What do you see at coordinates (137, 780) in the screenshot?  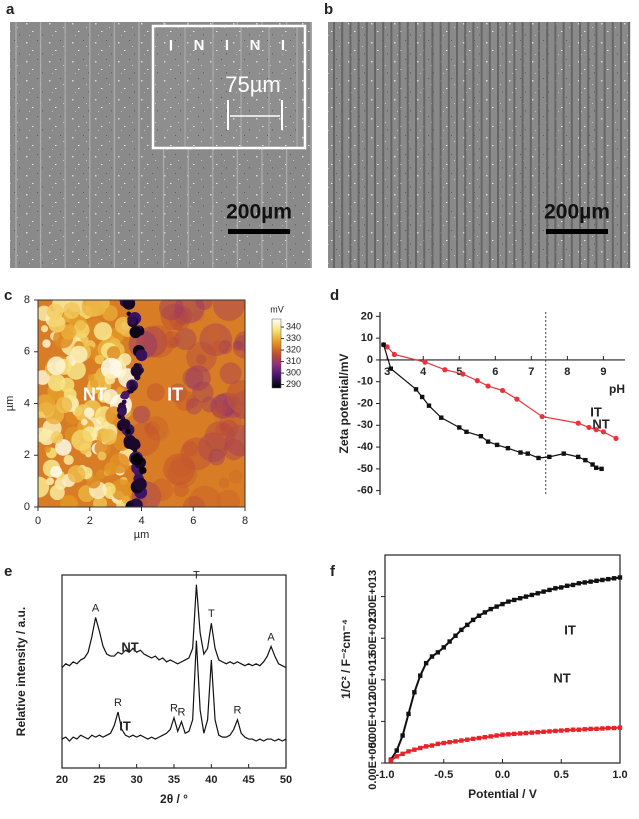 I see `x-tick-label: 30` at bounding box center [137, 780].